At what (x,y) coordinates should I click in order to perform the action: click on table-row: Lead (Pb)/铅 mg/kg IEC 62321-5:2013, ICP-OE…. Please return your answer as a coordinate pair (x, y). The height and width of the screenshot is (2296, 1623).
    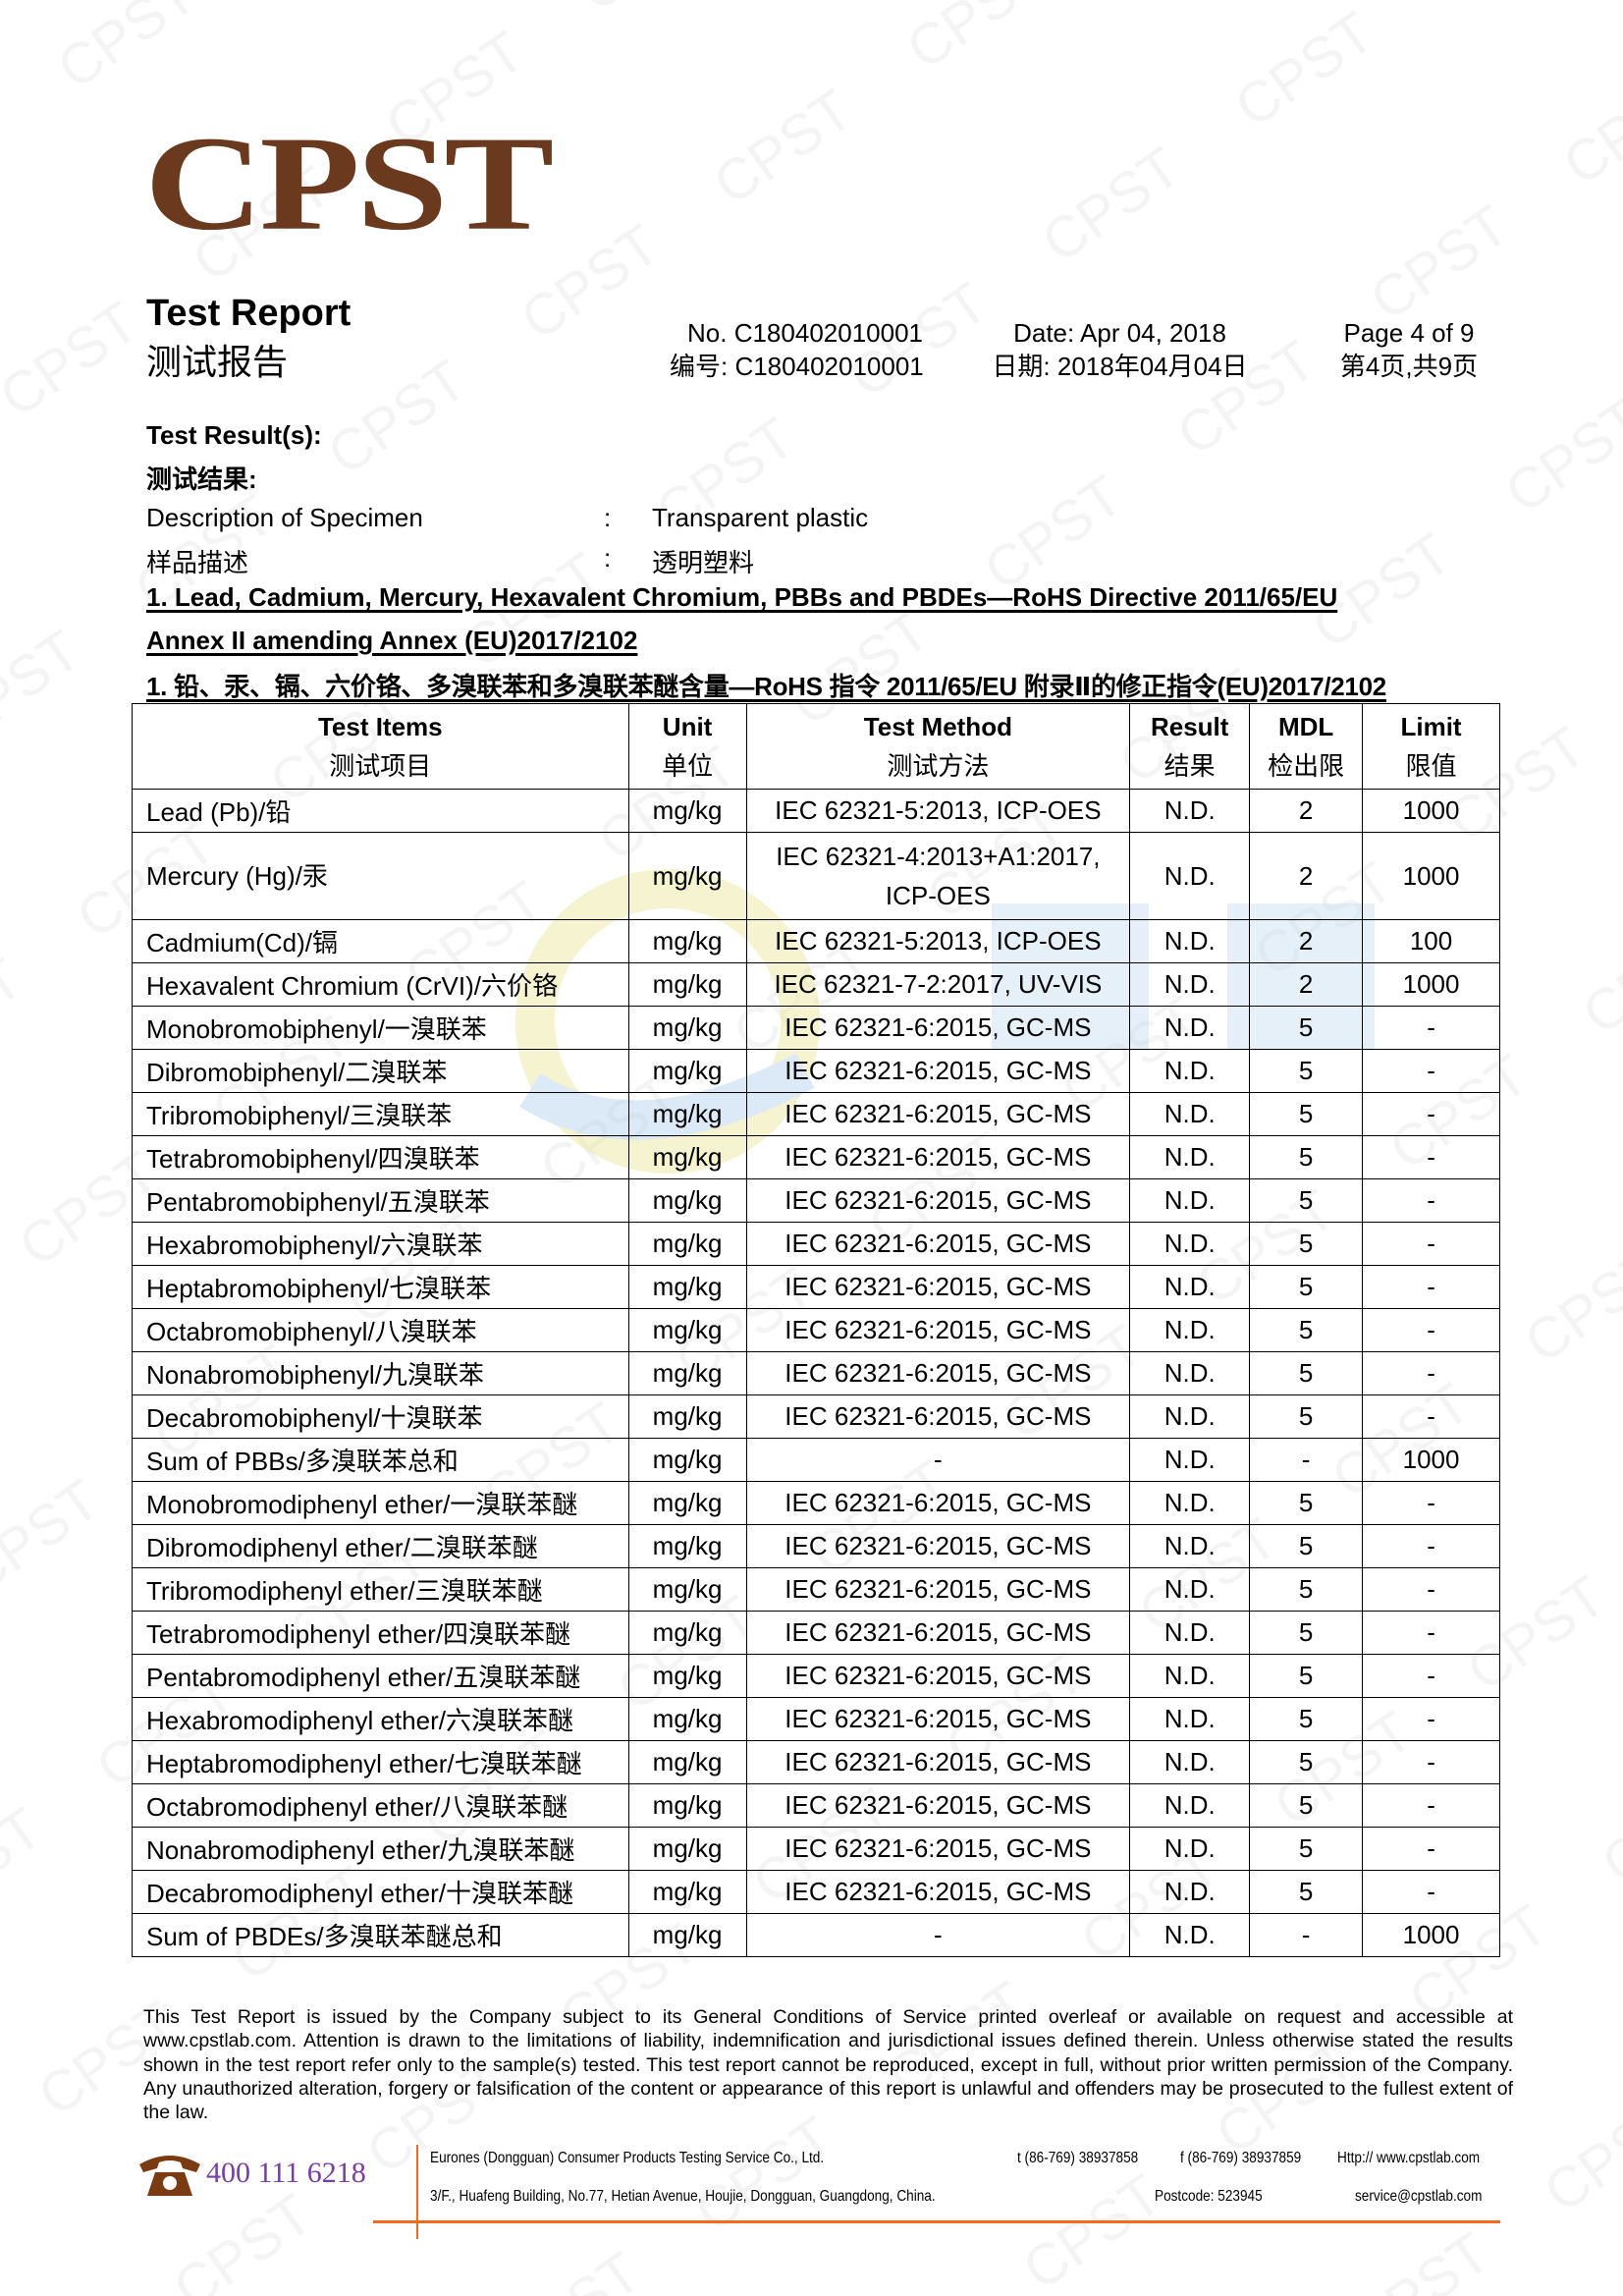
    Looking at the image, I should click on (816, 811).